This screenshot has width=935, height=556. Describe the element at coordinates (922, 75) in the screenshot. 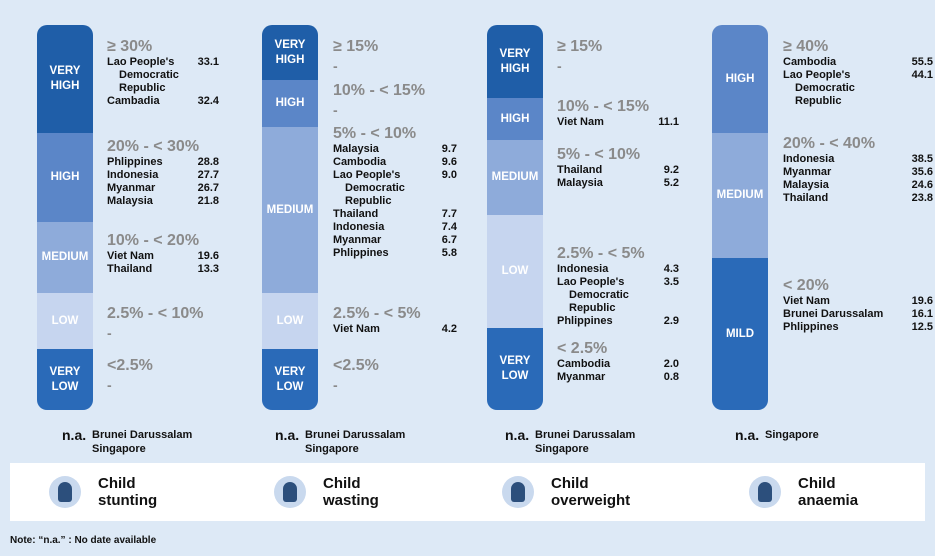

I see `country-value: 44.1` at that location.